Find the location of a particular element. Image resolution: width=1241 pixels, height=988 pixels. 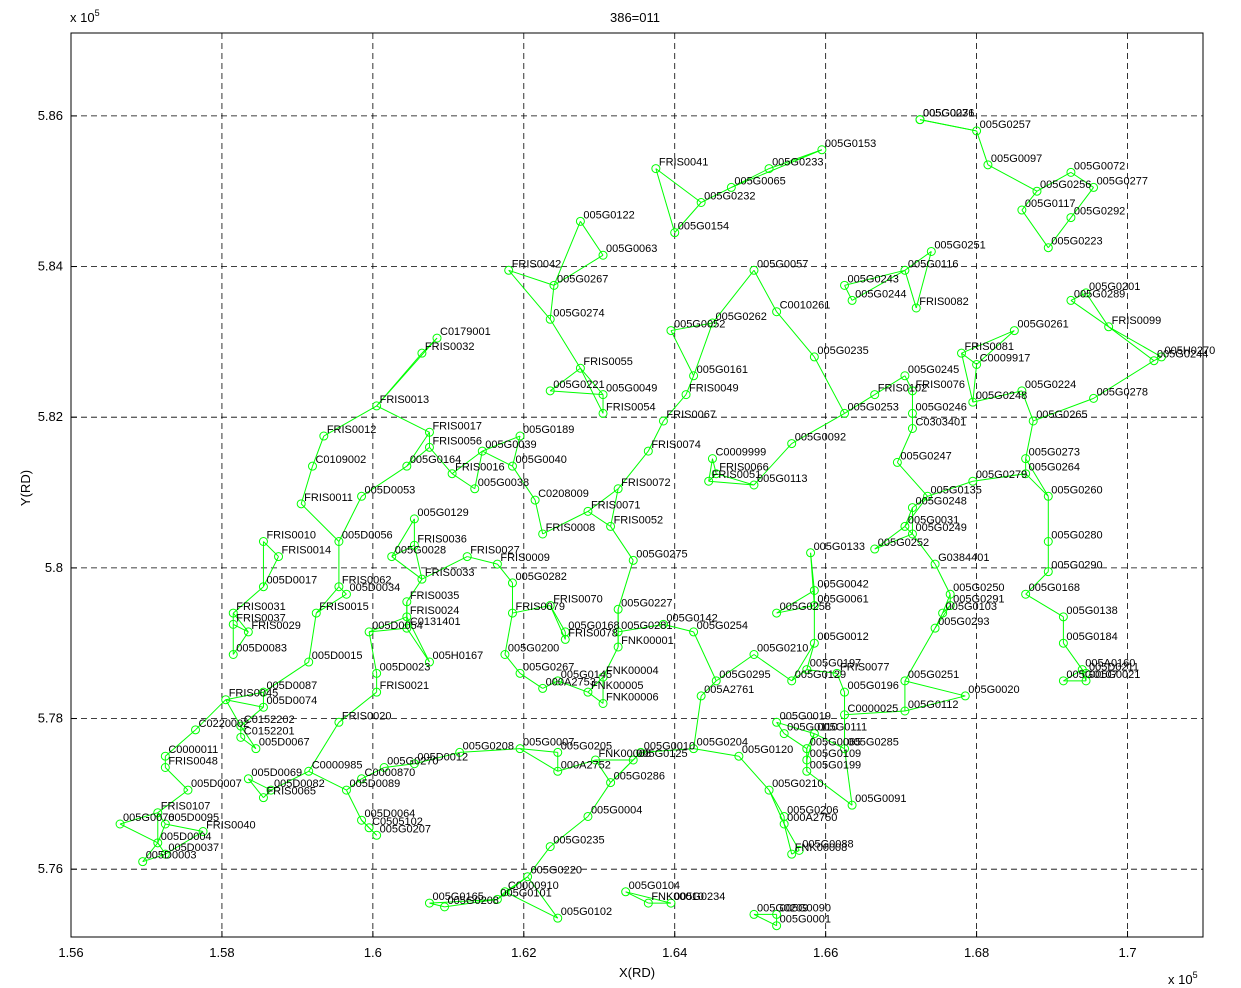

node-label: FRIS0017 is located at coordinates (457, 426).